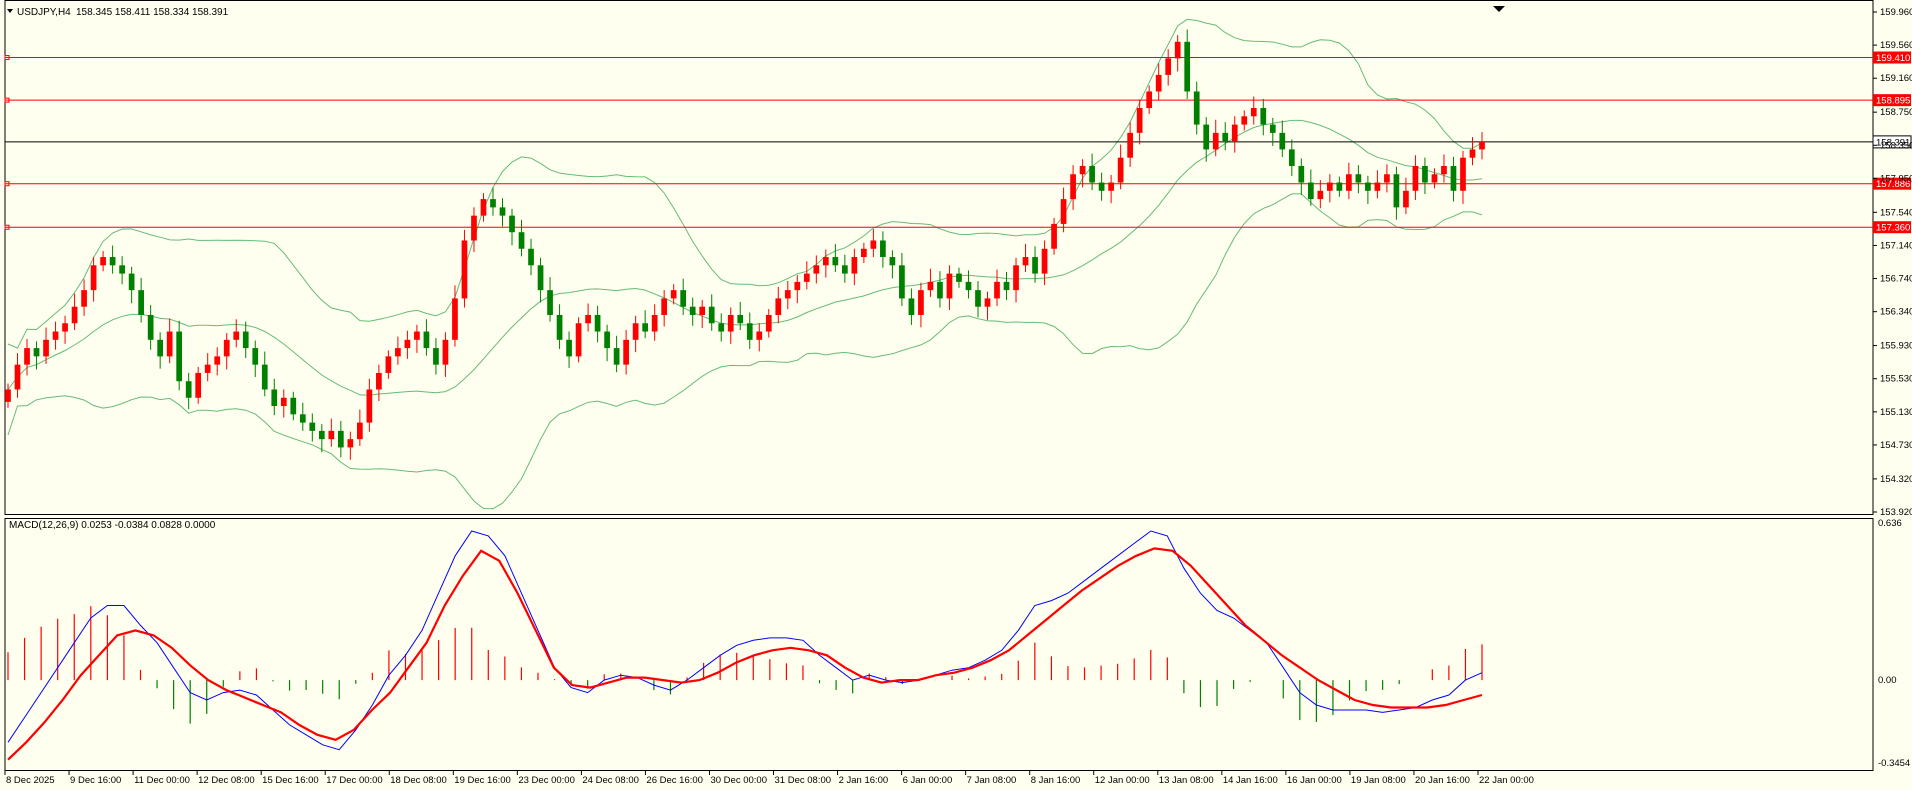 This screenshot has width=1912, height=790. Describe the element at coordinates (803, 780) in the screenshot. I see `time-axis-label: 31 Dec 08:00` at that location.